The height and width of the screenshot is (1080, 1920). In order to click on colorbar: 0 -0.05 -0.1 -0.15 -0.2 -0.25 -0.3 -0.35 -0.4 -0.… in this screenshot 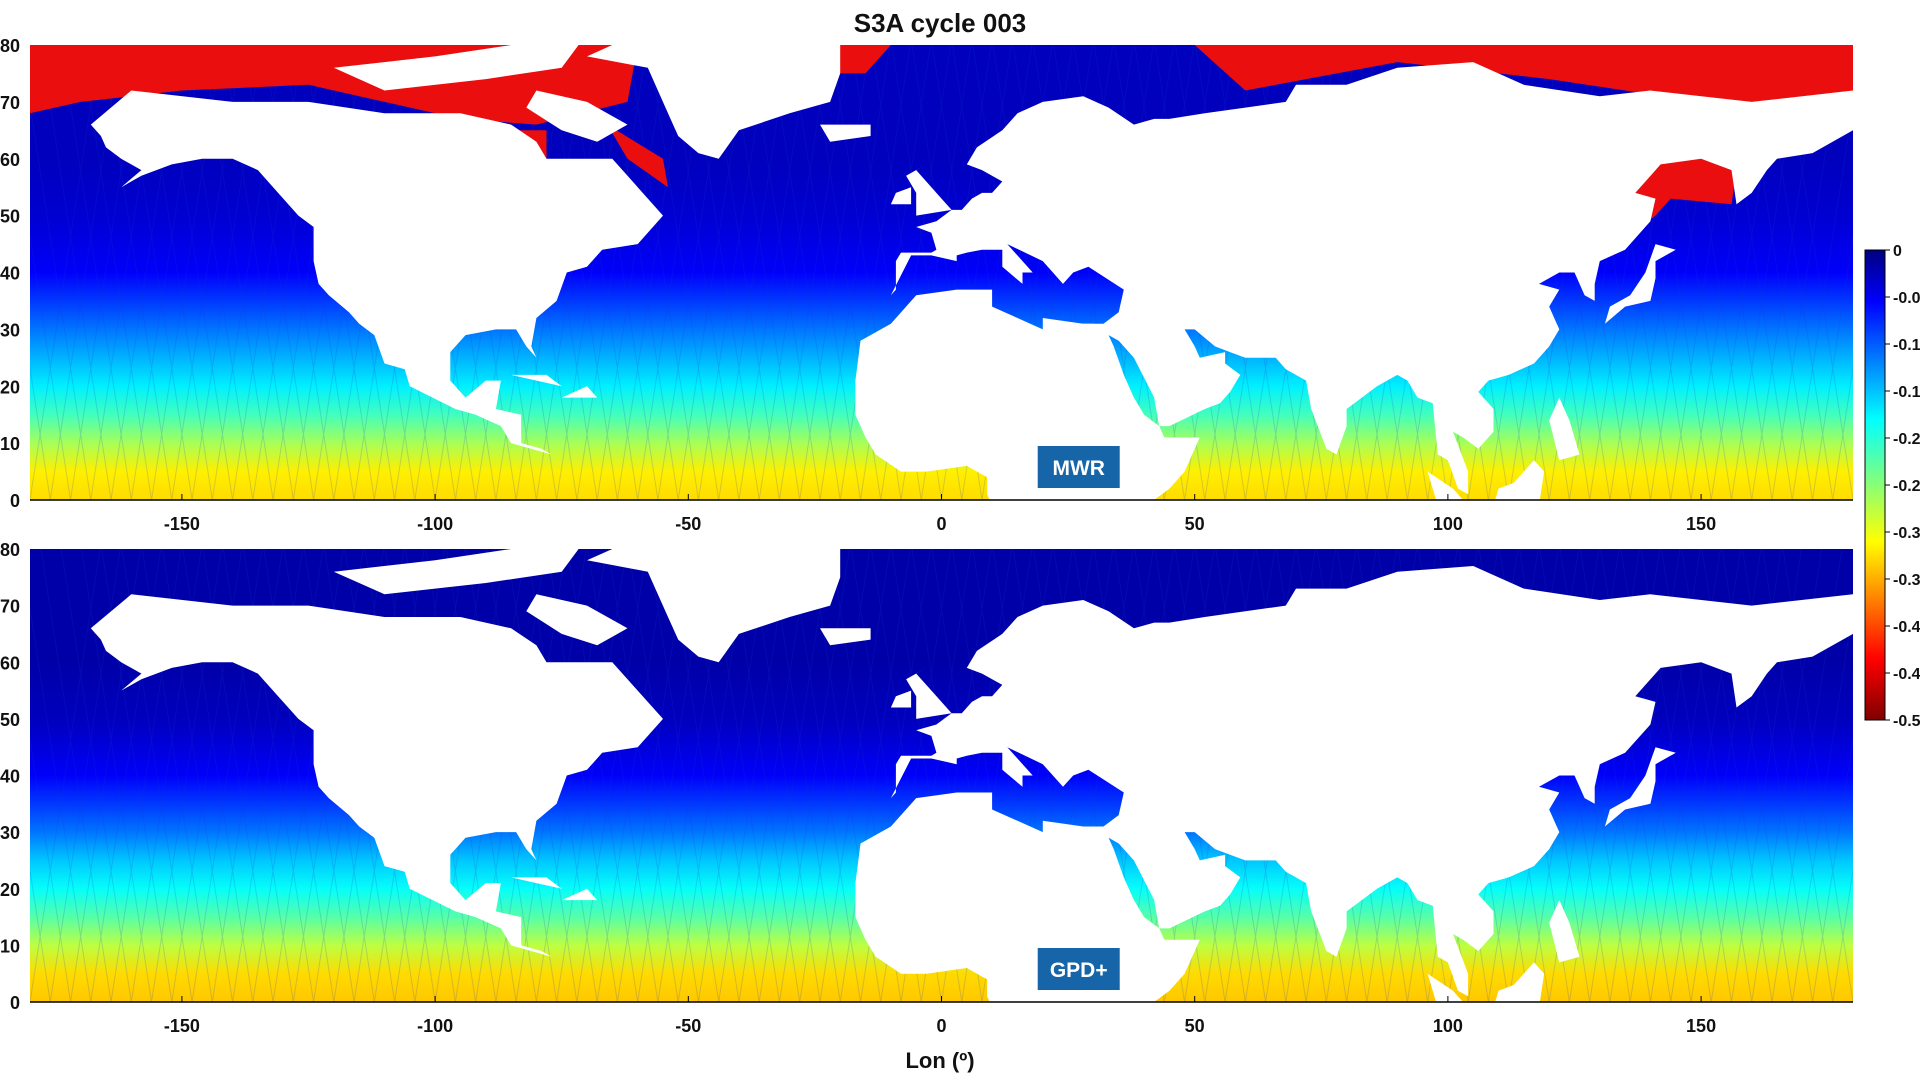, I will do `click(1892, 486)`.